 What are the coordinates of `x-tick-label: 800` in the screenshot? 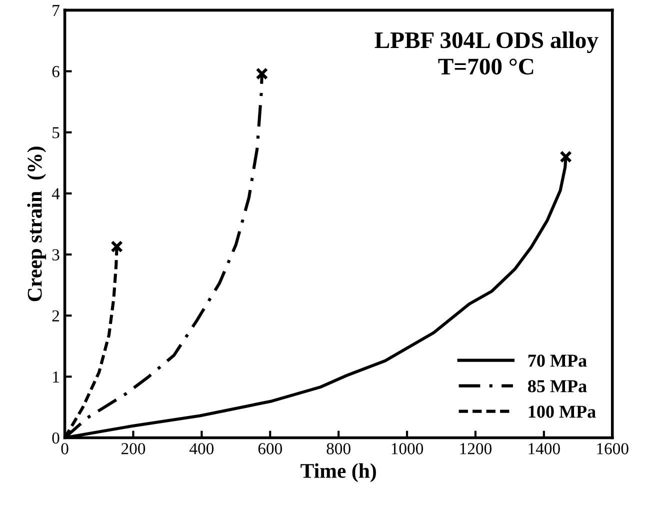 It's located at (338, 448).